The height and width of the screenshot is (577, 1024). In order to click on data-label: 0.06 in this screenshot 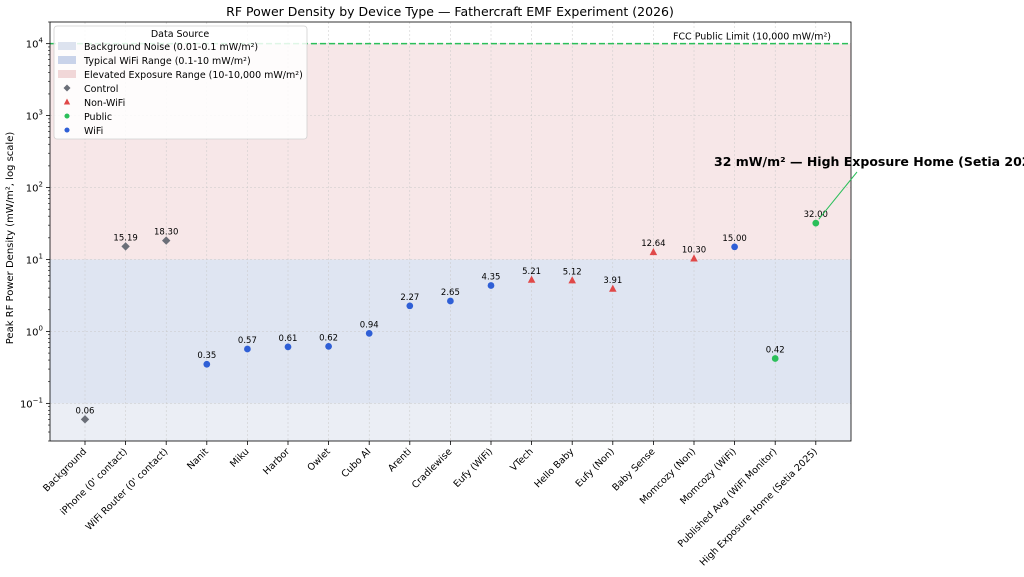, I will do `click(85, 411)`.